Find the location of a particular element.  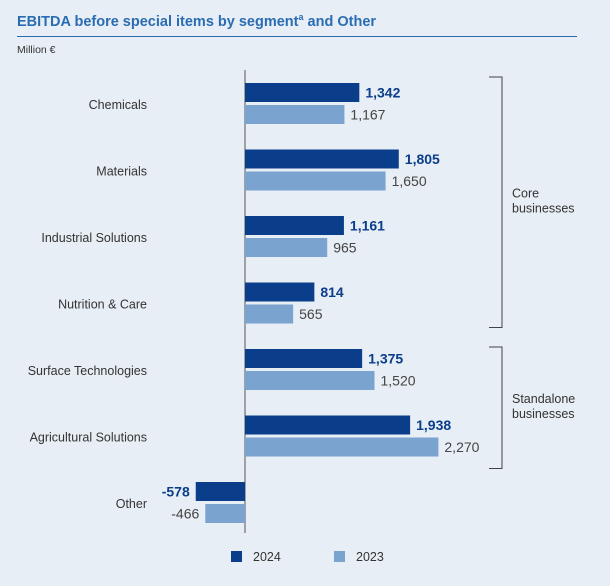

value-label-2023-chemicals: 1,167 is located at coordinates (367, 115).